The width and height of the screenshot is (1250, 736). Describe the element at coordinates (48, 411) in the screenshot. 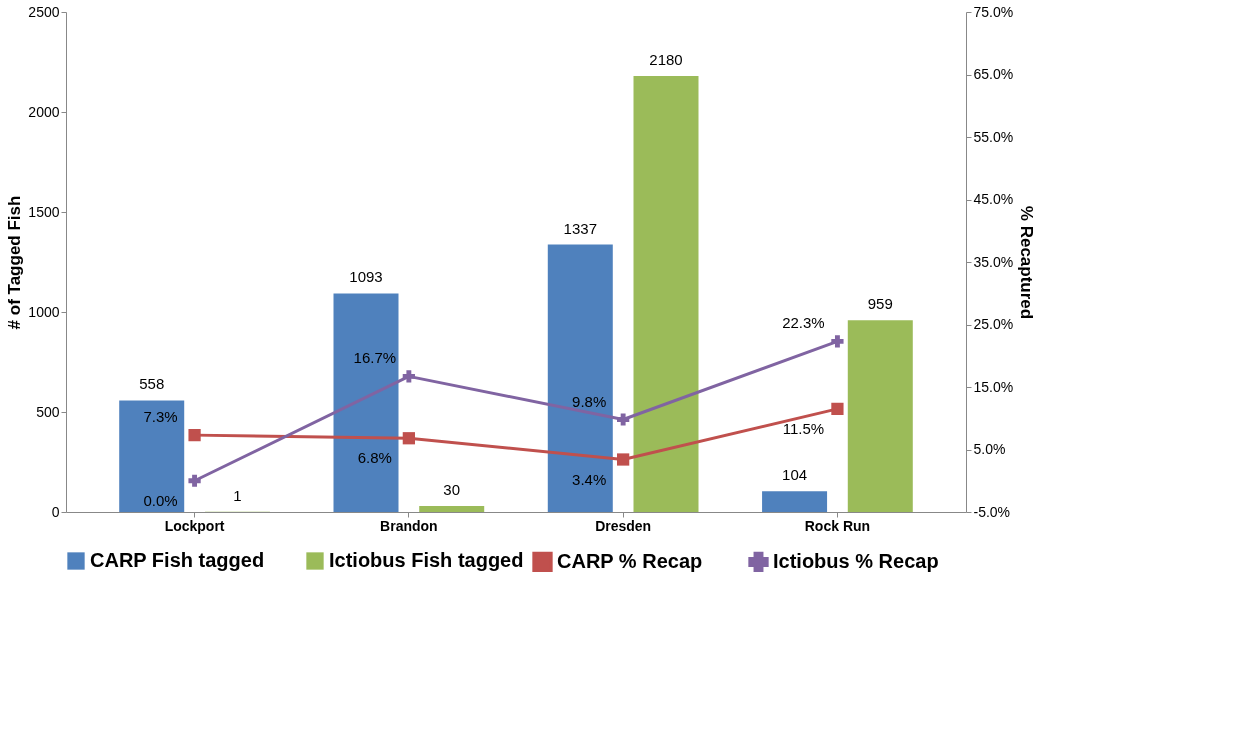

I see `y-tick-label: 500` at that location.